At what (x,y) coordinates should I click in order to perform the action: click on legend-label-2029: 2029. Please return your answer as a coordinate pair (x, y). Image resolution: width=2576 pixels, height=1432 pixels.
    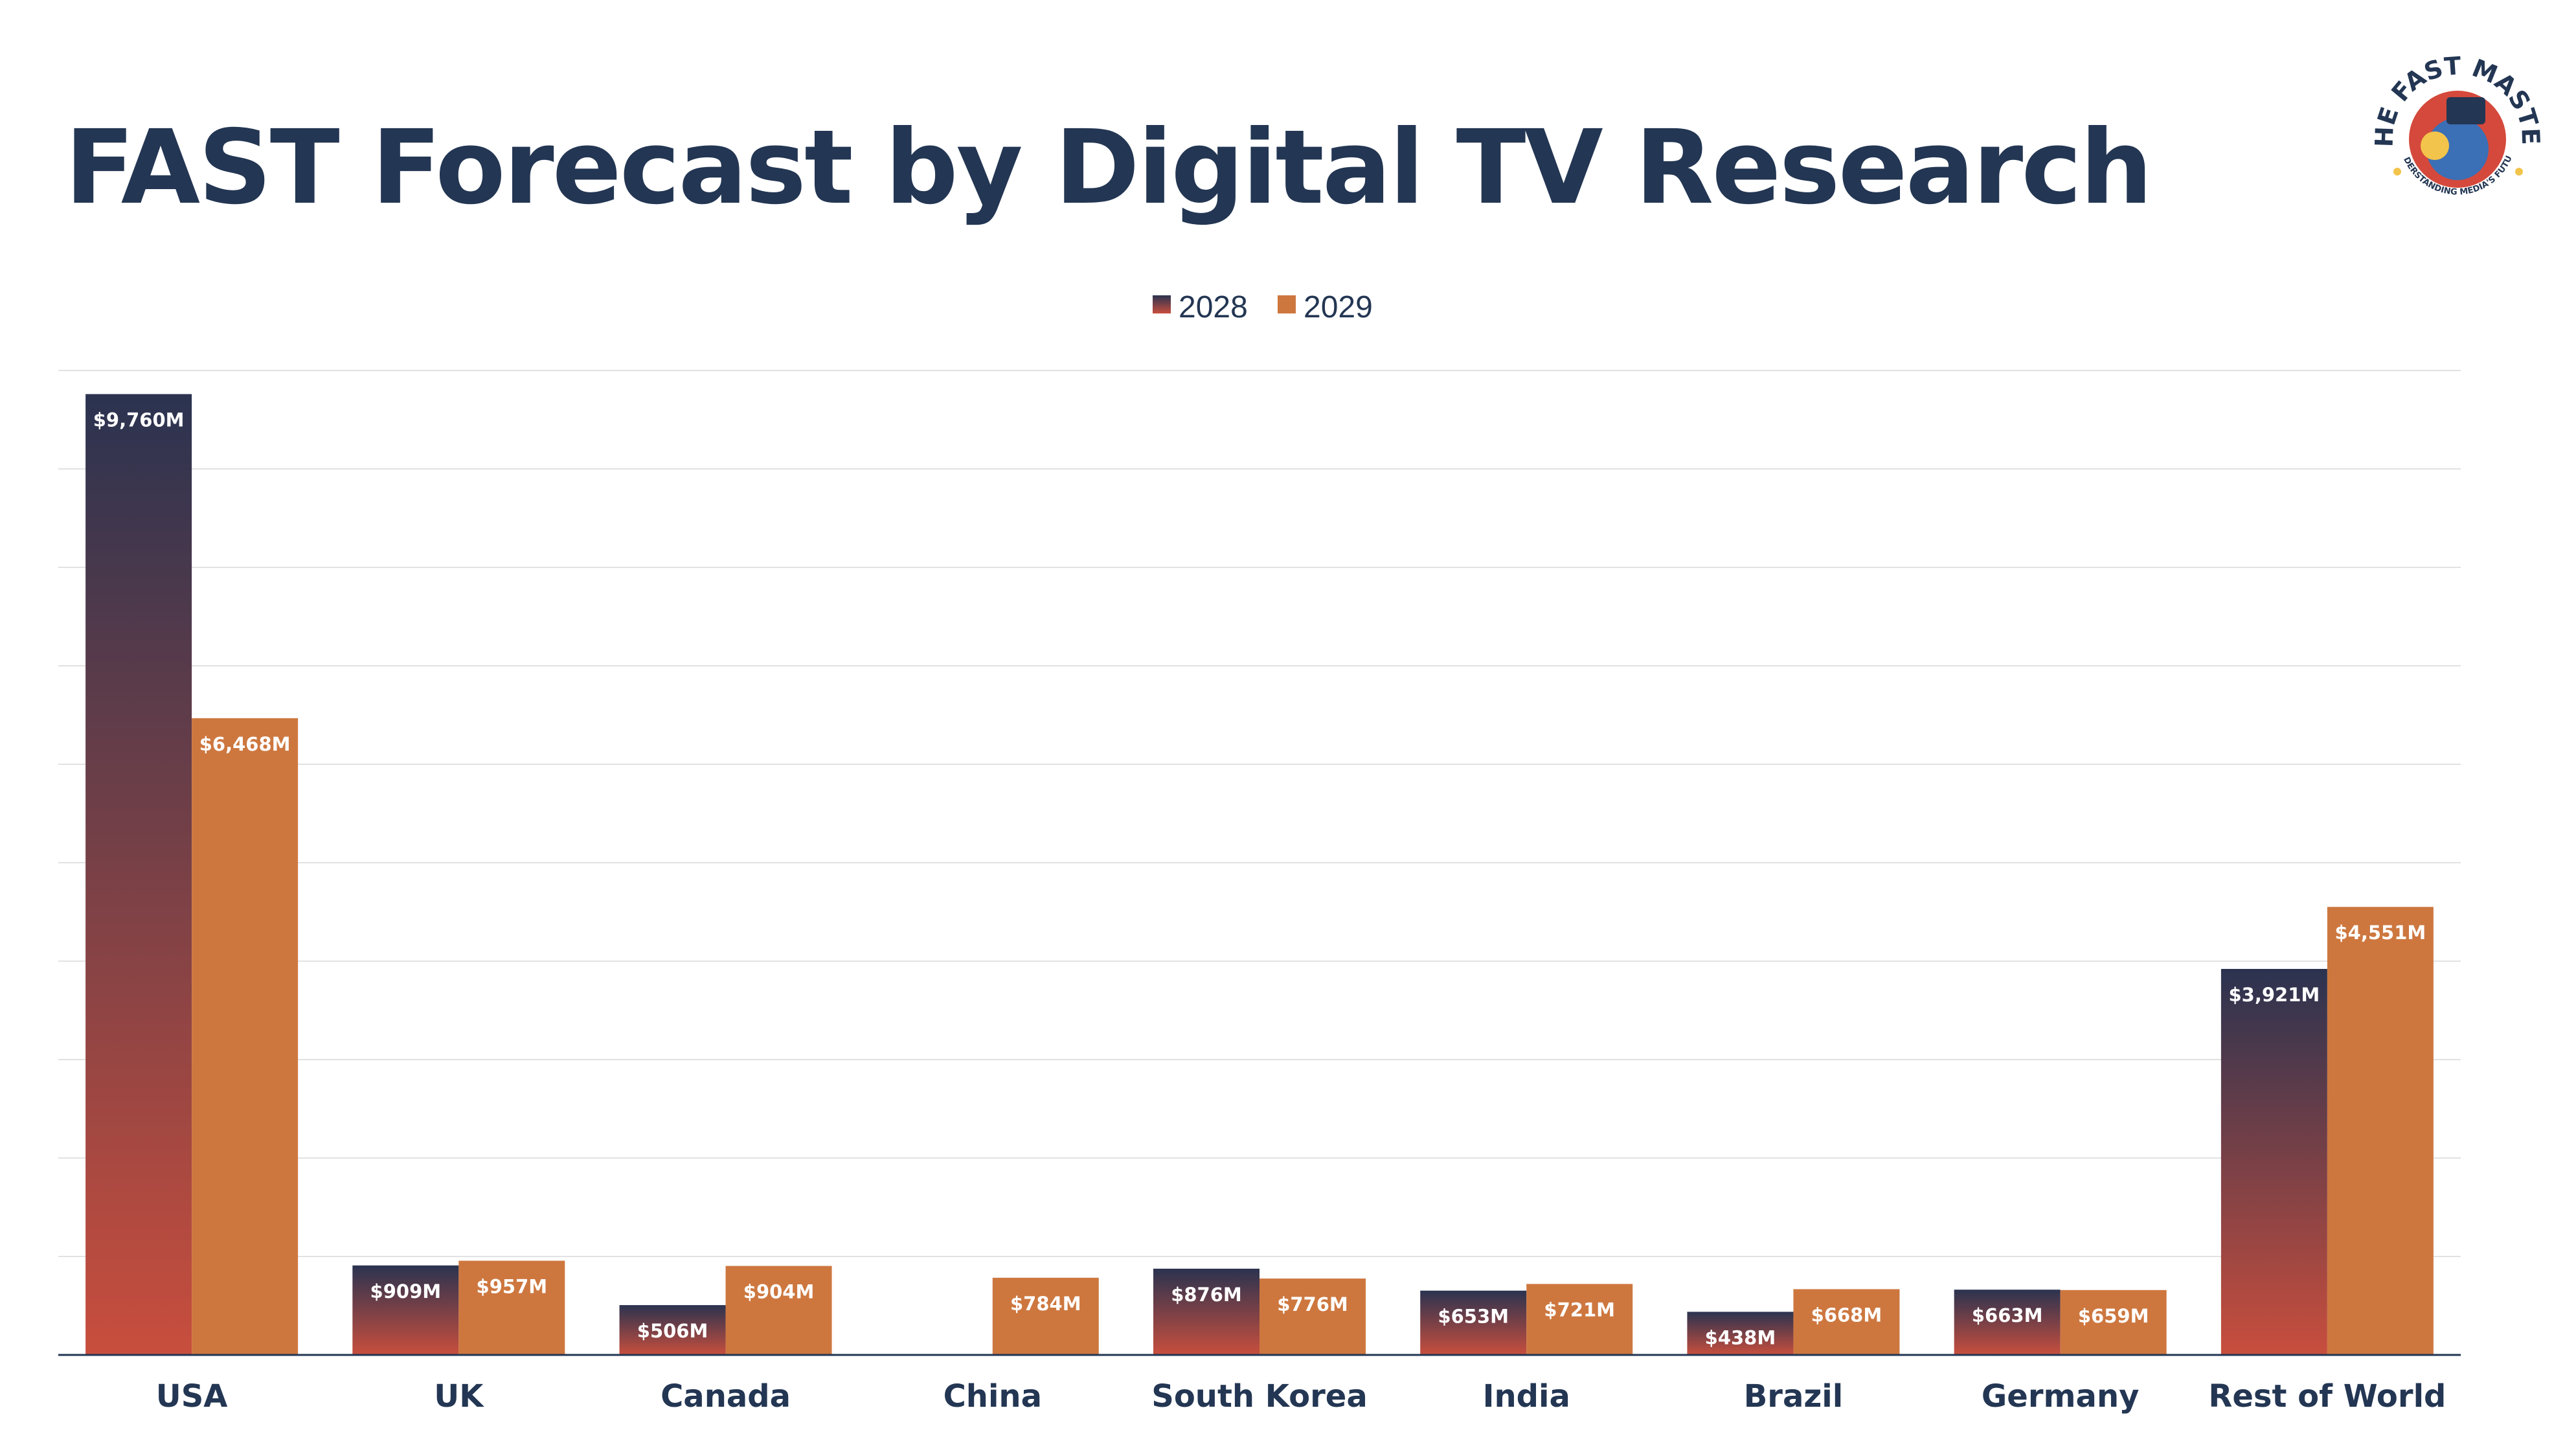
    Looking at the image, I should click on (1338, 307).